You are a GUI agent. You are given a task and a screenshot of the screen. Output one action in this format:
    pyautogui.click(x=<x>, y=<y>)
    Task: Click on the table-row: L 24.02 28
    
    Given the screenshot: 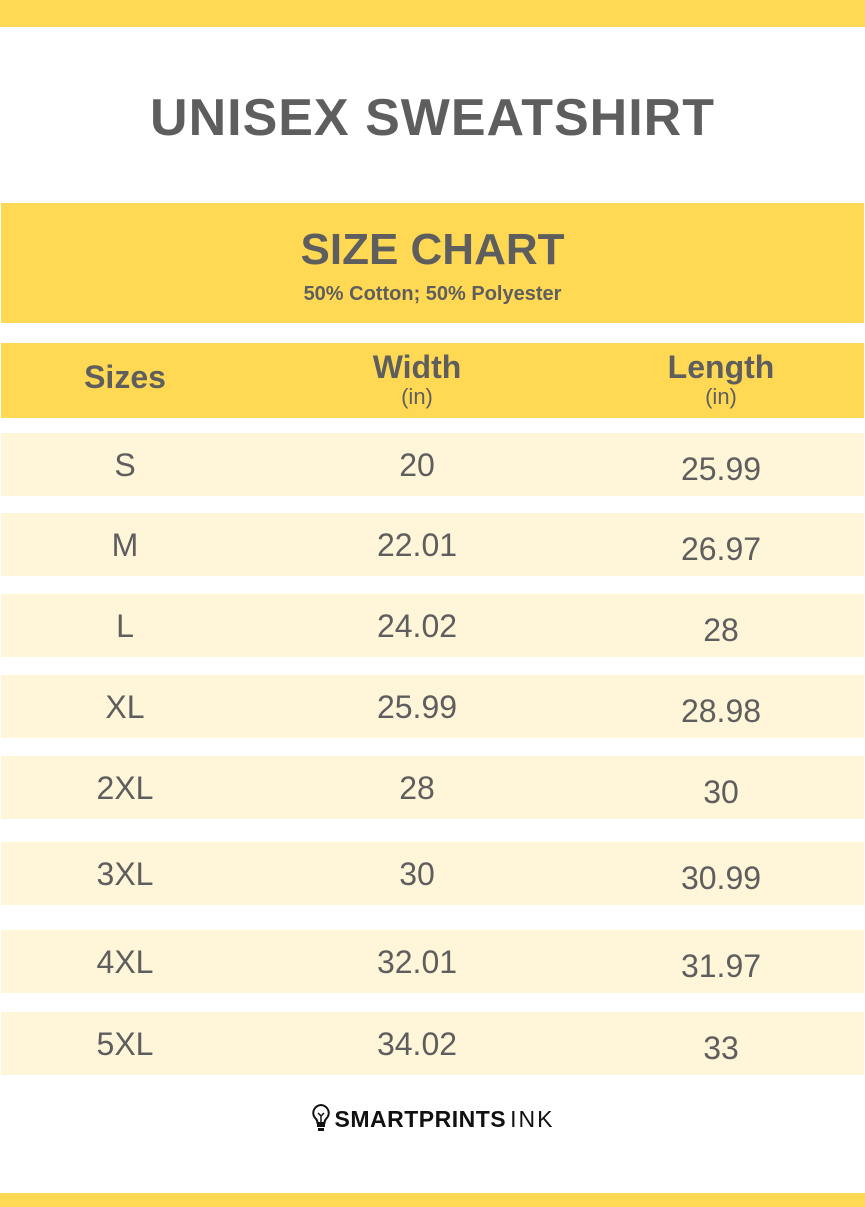 What is the action you would take?
    pyautogui.click(x=432, y=625)
    